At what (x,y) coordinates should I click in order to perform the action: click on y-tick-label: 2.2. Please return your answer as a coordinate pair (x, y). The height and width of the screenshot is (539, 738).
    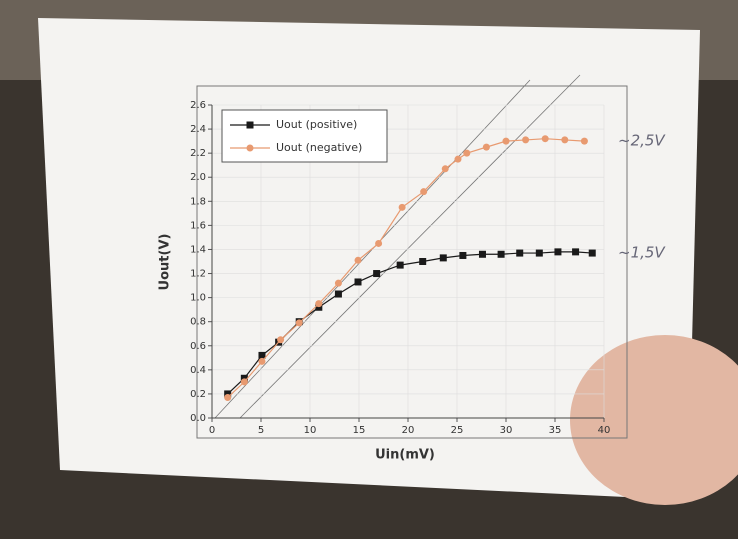
    Looking at the image, I should click on (198, 153).